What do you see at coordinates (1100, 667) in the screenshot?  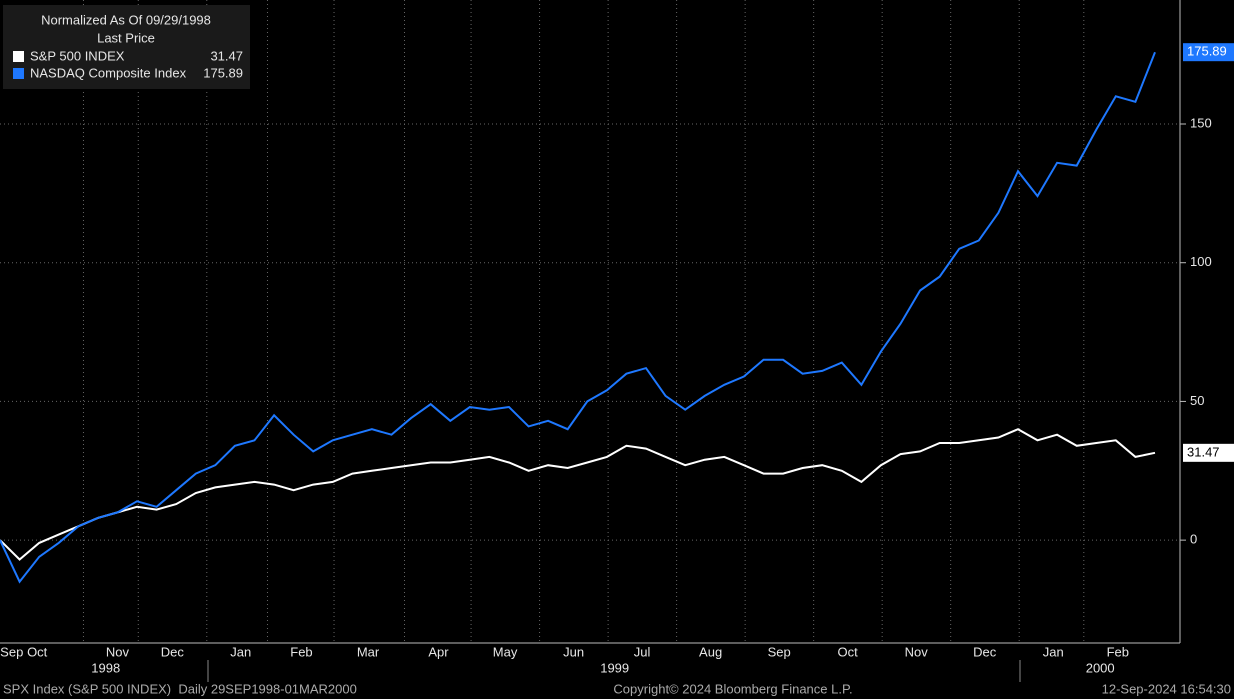 I see `year-label: 2000` at bounding box center [1100, 667].